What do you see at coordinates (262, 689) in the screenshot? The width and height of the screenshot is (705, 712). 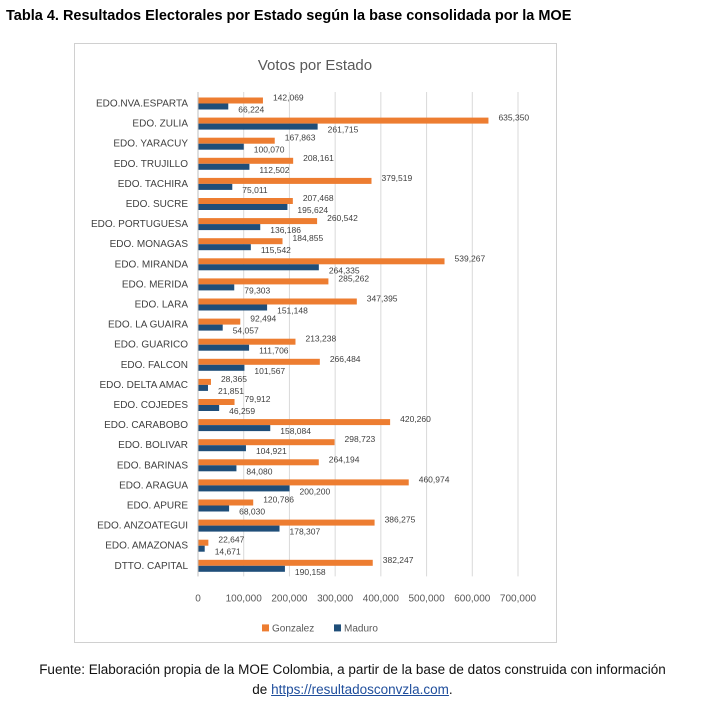 I see `caption-prefix: de` at bounding box center [262, 689].